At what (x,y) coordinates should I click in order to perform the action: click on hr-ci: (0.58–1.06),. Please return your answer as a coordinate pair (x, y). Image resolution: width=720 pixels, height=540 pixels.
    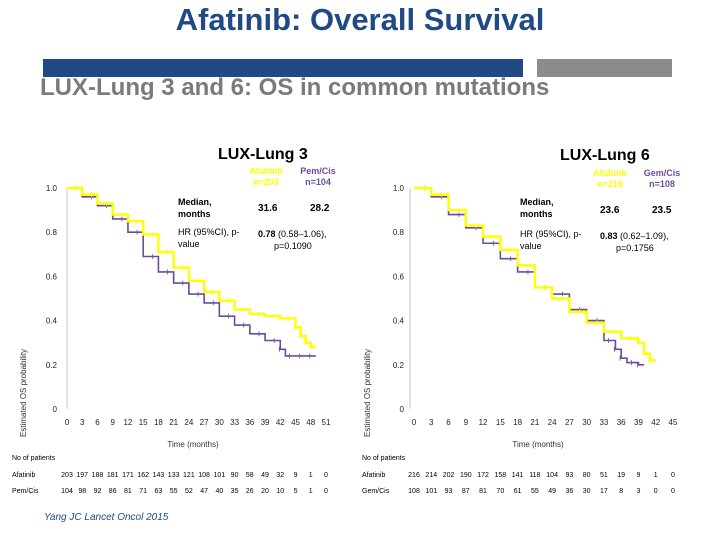
    Looking at the image, I should click on (301, 234).